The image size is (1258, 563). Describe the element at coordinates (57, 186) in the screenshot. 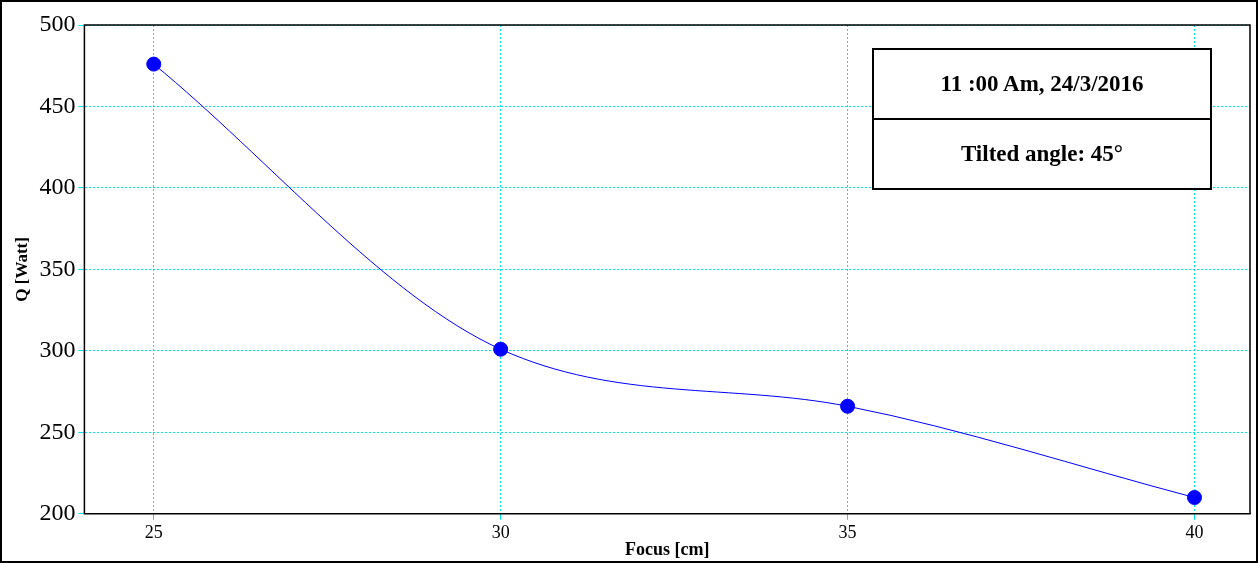

I see `y-tick-label: 400` at that location.